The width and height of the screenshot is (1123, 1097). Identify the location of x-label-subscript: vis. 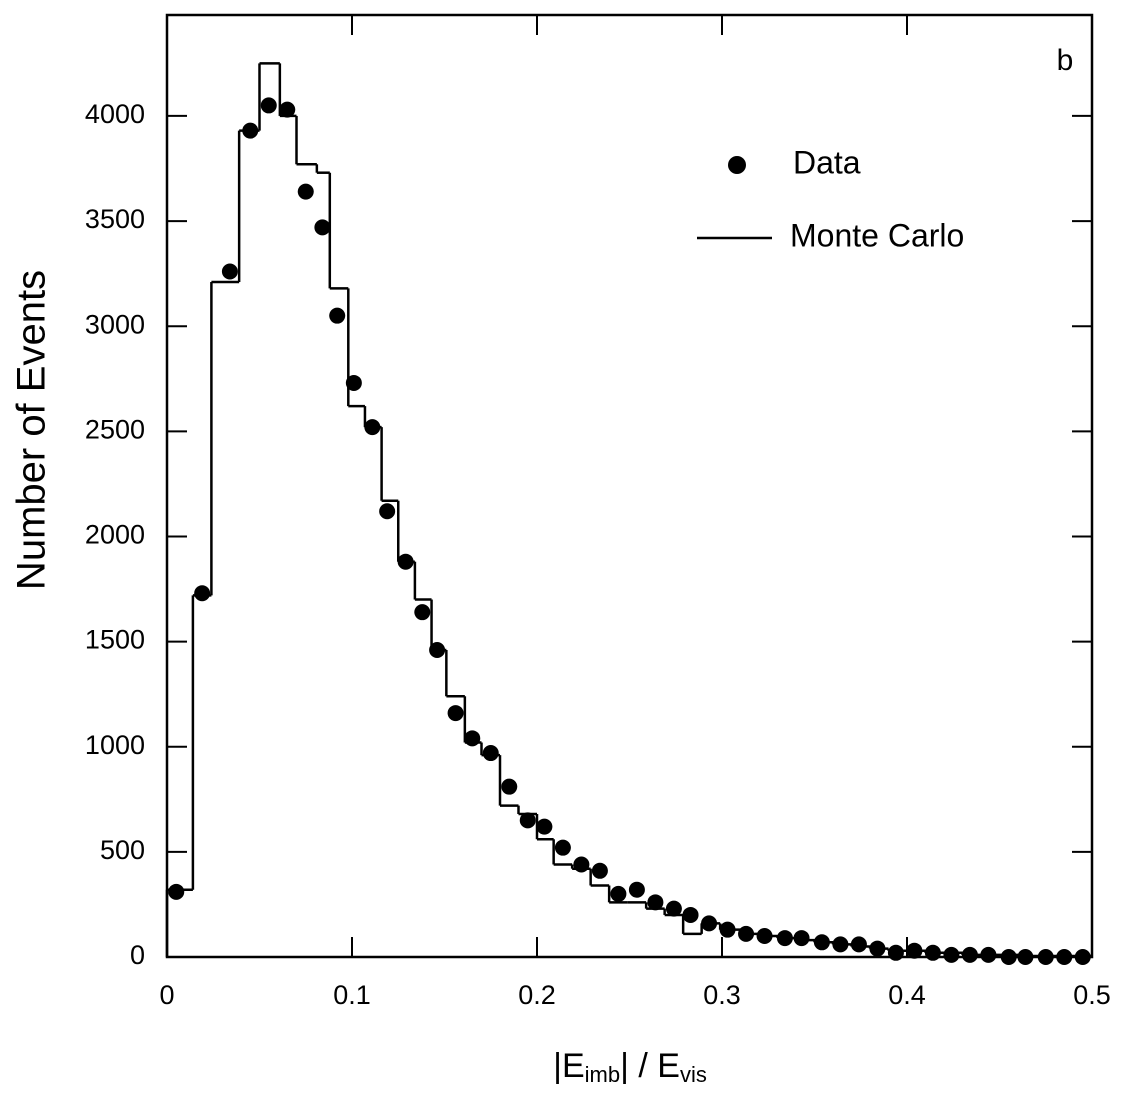
(693, 1074).